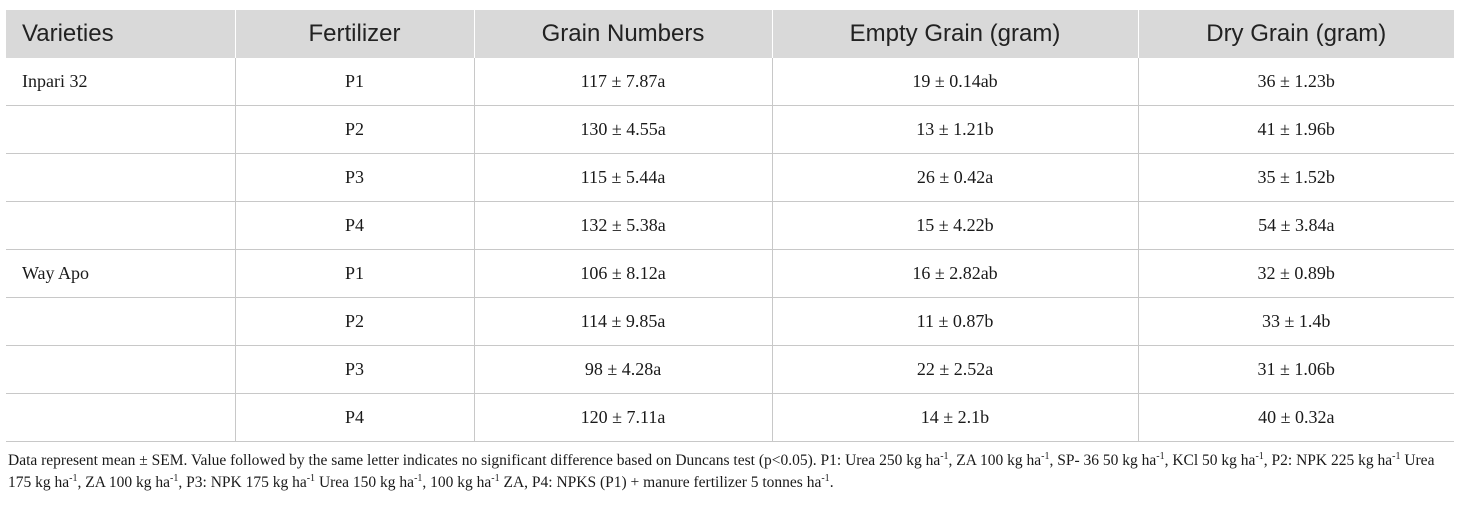  What do you see at coordinates (954, 225) in the screenshot?
I see `cell-empty-grain: 15 ± 4.22b` at bounding box center [954, 225].